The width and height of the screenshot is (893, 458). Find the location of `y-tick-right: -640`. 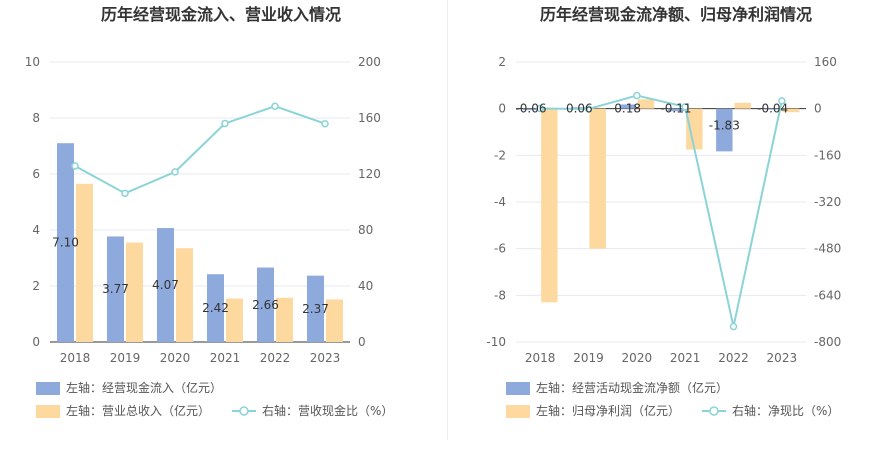

y-tick-right: -640 is located at coordinates (827, 295).